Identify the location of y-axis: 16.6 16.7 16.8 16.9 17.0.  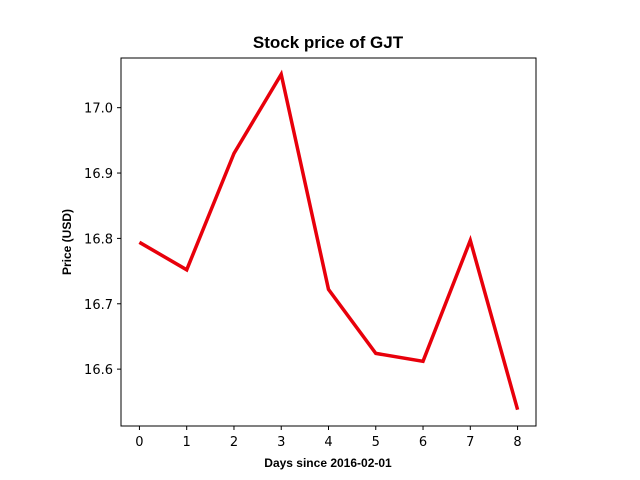
(102, 240).